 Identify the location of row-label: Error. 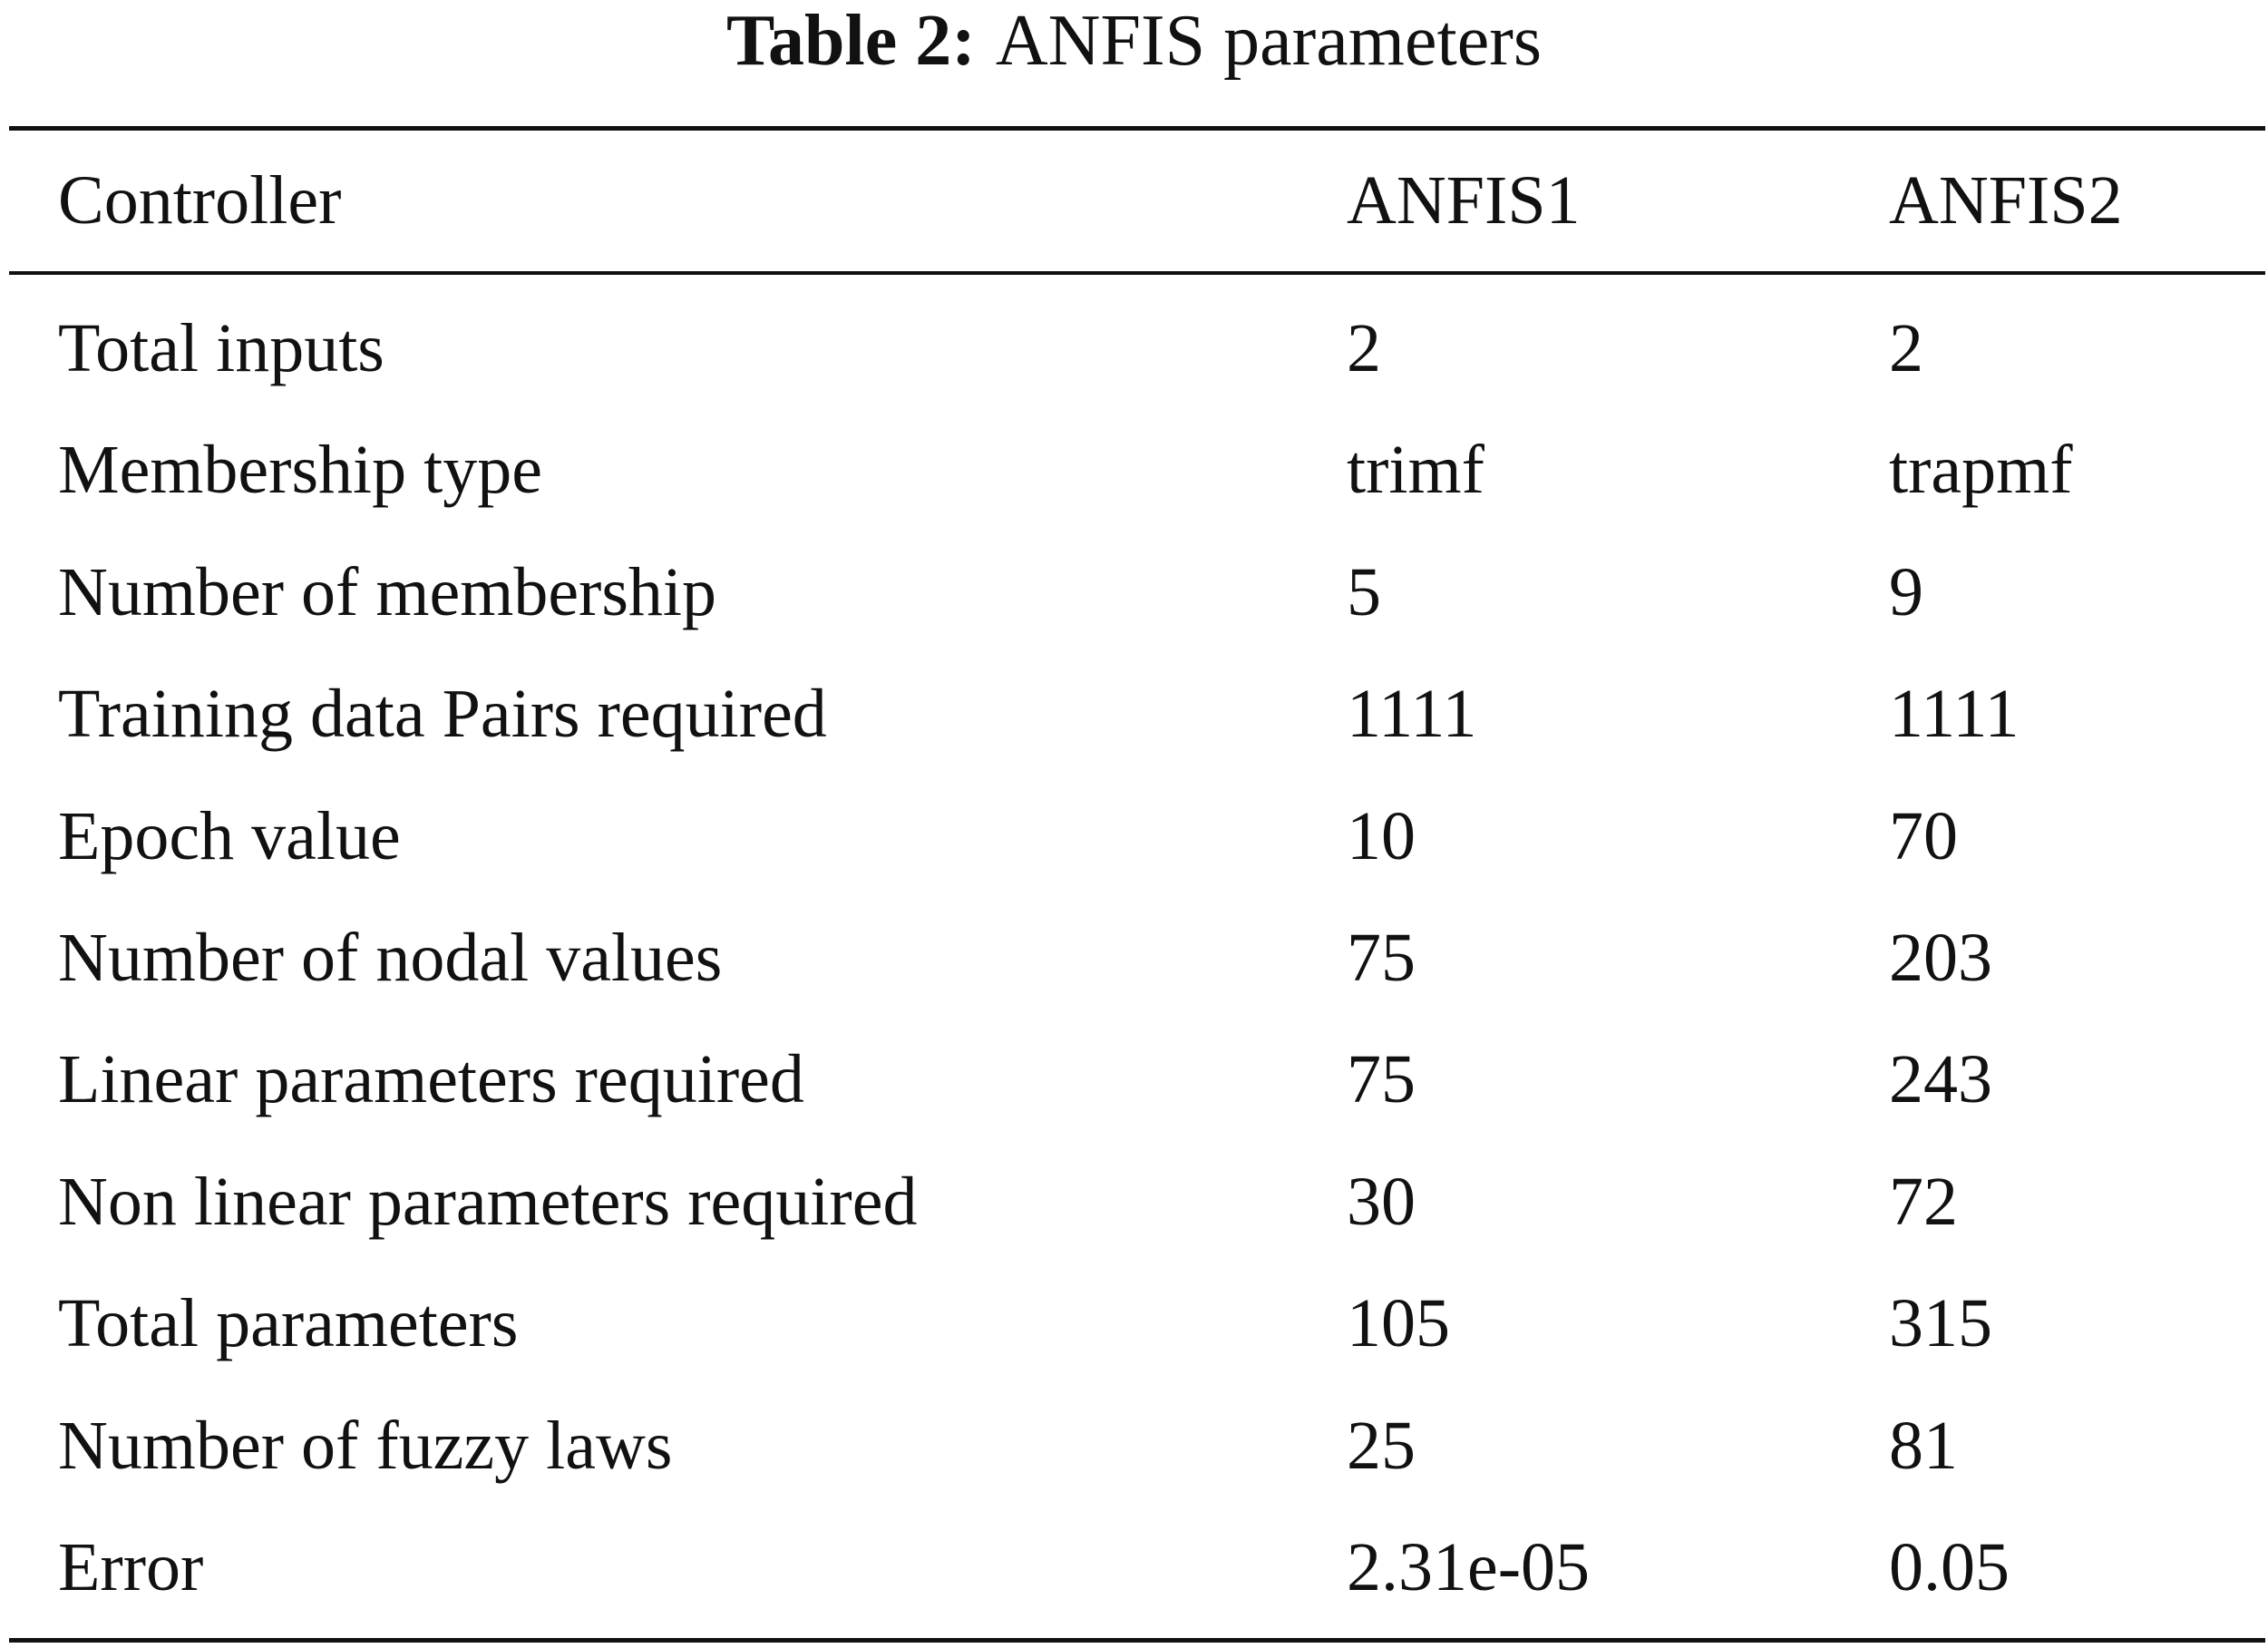
(131, 1567).